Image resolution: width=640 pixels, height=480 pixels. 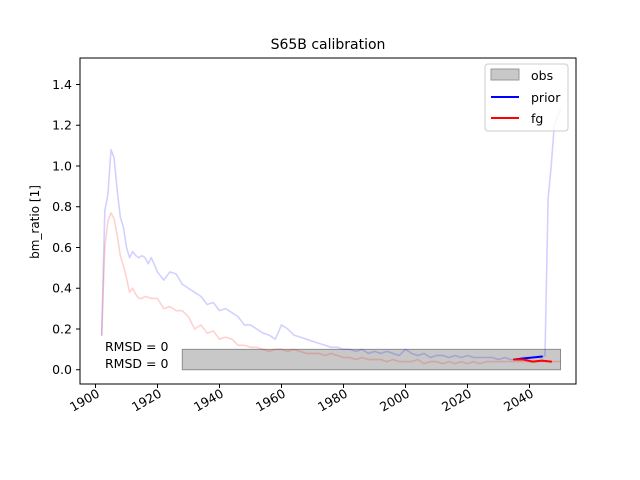 What do you see at coordinates (62, 247) in the screenshot?
I see `y-tick-label: 0.6` at bounding box center [62, 247].